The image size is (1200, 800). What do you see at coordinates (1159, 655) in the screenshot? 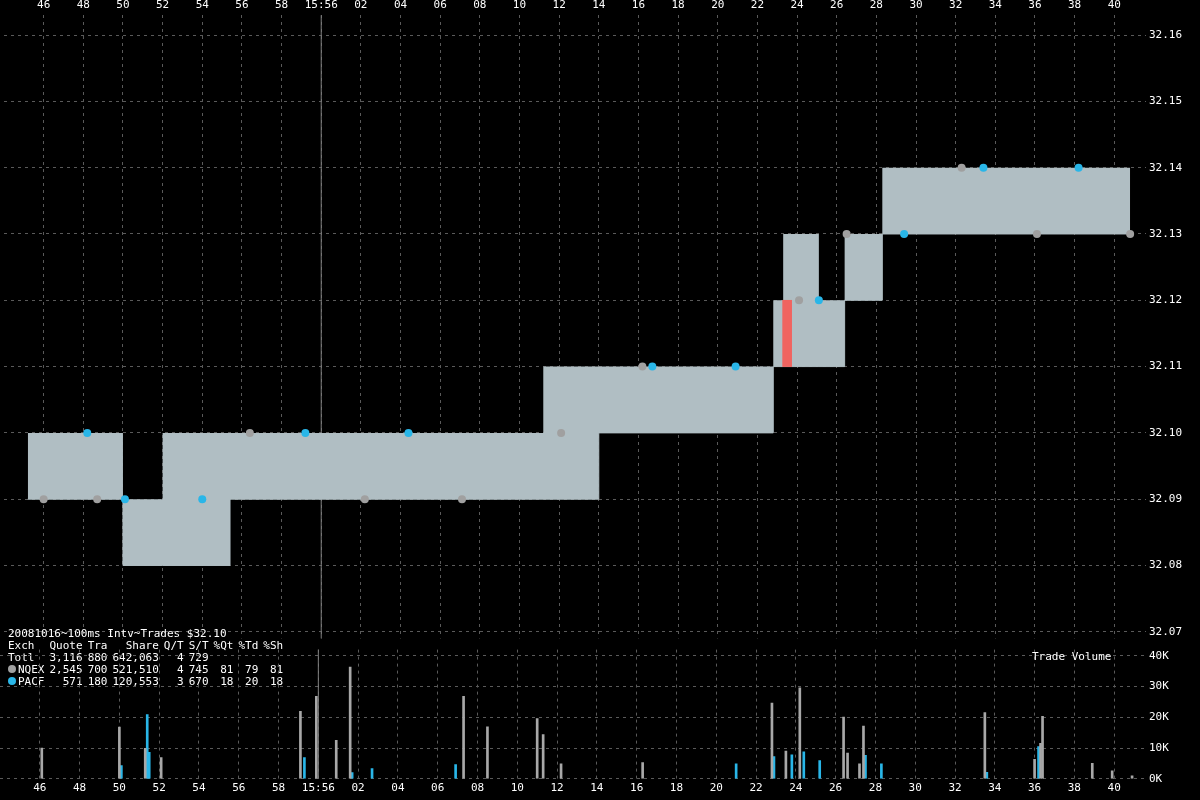
I see `y-tick-label: 40K` at bounding box center [1159, 655].